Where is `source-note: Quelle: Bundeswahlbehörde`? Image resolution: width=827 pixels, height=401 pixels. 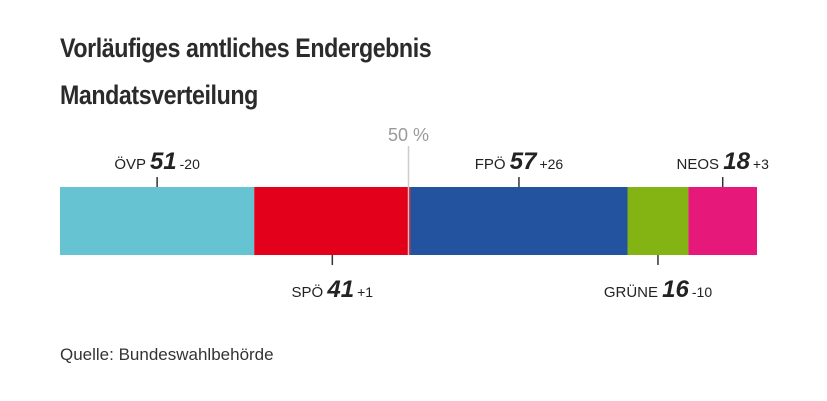
source-note: Quelle: Bundeswahlbehörde is located at coordinates (167, 354).